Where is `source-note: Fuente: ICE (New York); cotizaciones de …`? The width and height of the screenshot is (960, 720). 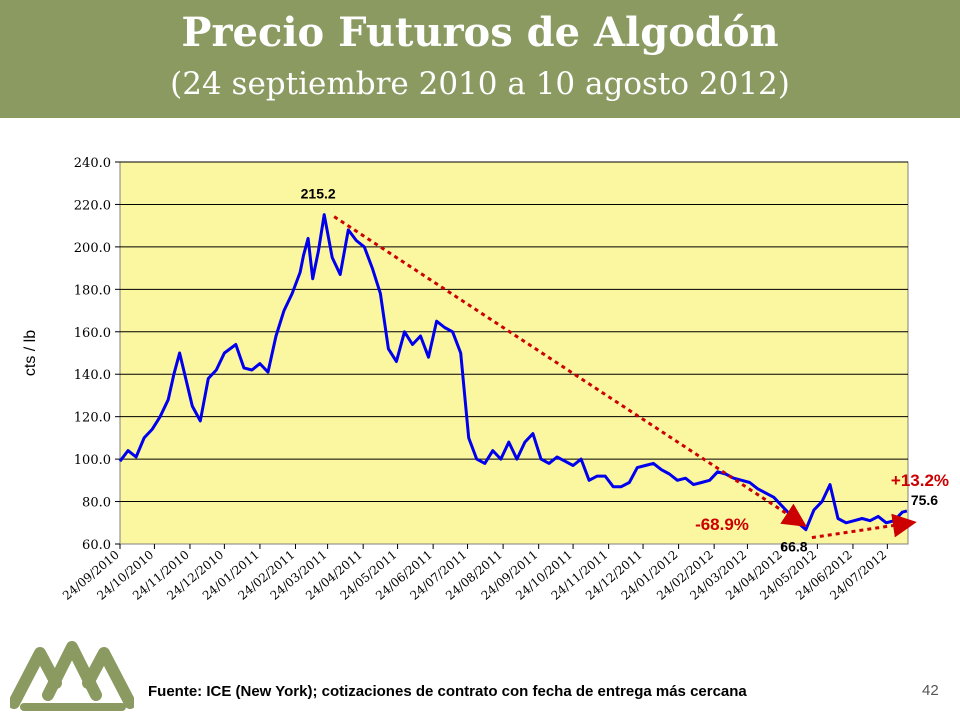
source-note: Fuente: ICE (New York); cotizaciones de … is located at coordinates (447, 691).